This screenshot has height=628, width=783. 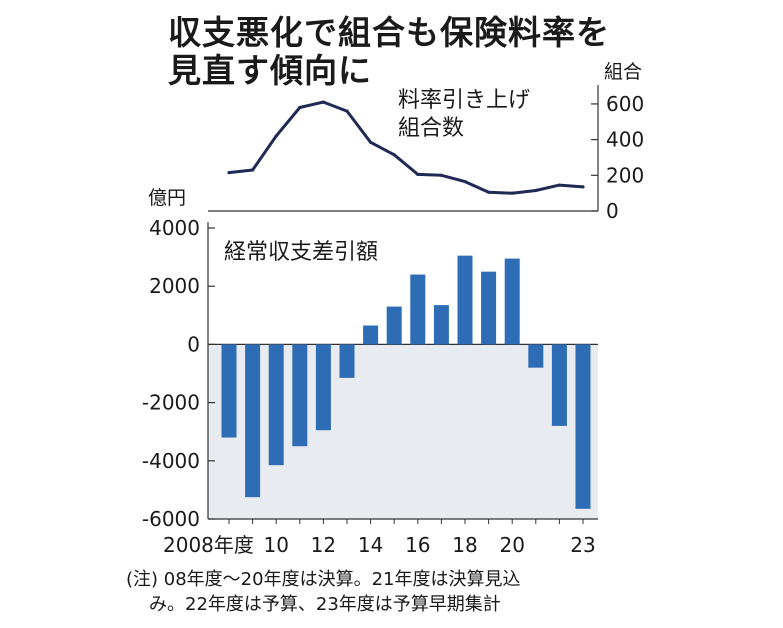 I want to click on bar-y-tick-label: -2000, so click(x=171, y=403).